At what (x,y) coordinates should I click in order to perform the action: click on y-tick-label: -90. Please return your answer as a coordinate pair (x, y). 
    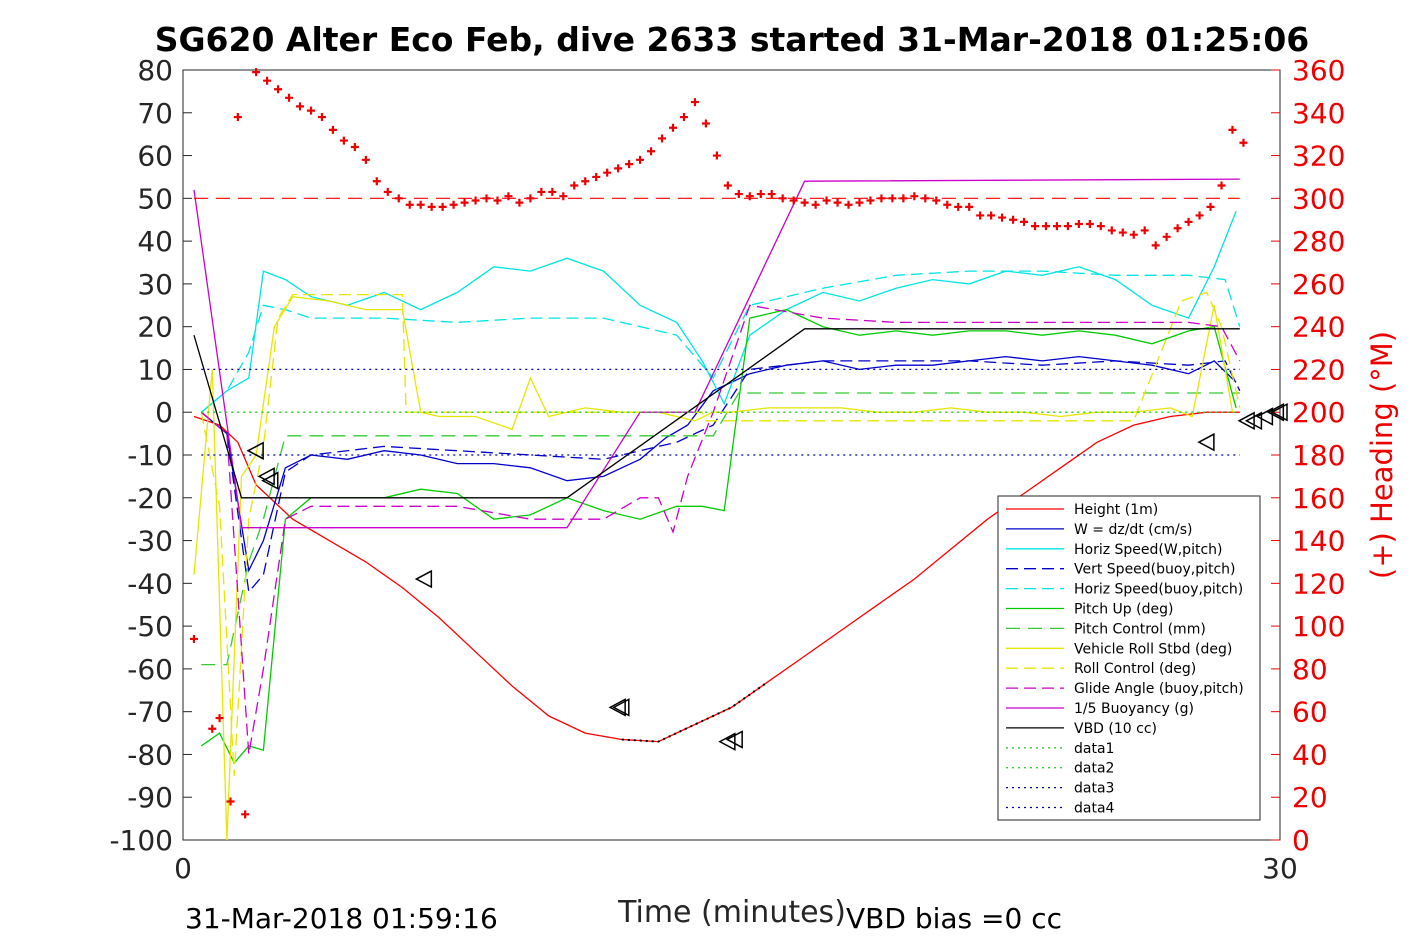
    Looking at the image, I should click on (150, 797).